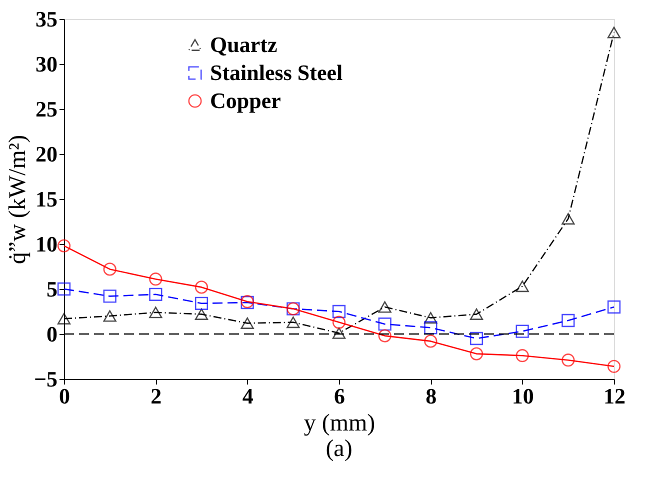  I want to click on legend-label: Stainless Steel, so click(276, 72).